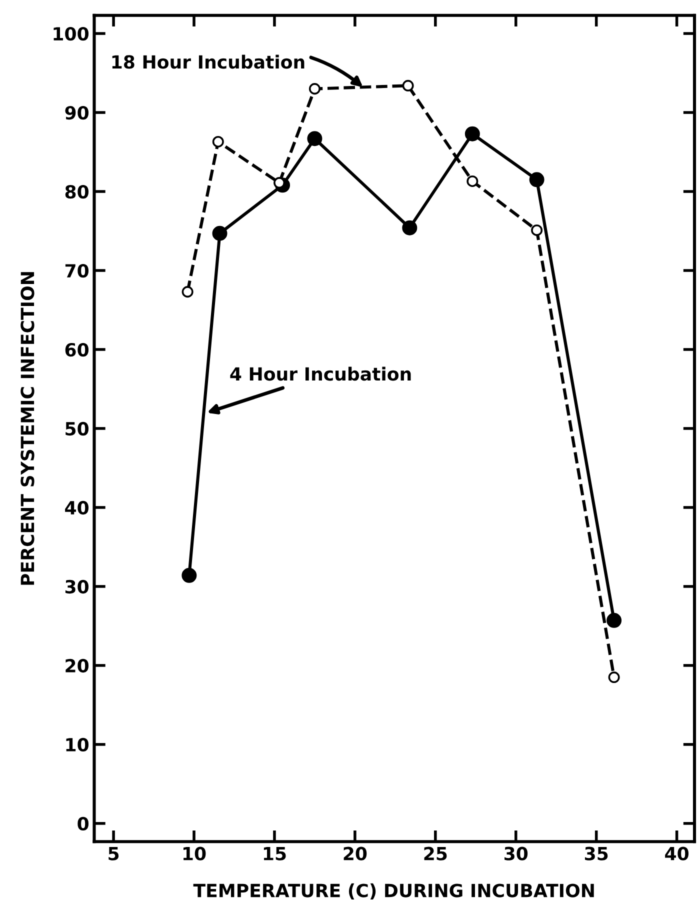 Image resolution: width=698 pixels, height=903 pixels. I want to click on y-tick-label: 0, so click(83, 823).